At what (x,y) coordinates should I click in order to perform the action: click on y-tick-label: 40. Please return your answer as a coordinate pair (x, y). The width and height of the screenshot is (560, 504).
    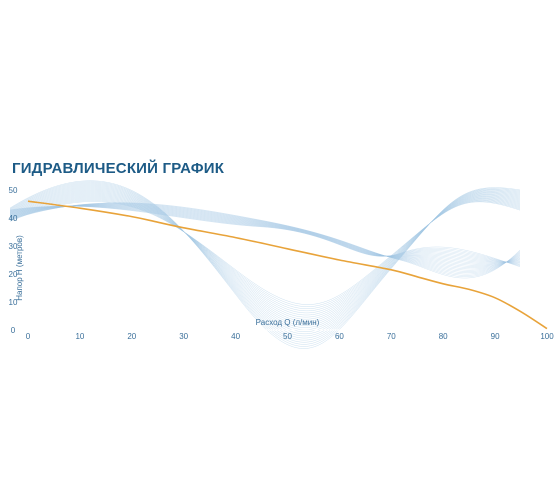
    Looking at the image, I should click on (13, 218).